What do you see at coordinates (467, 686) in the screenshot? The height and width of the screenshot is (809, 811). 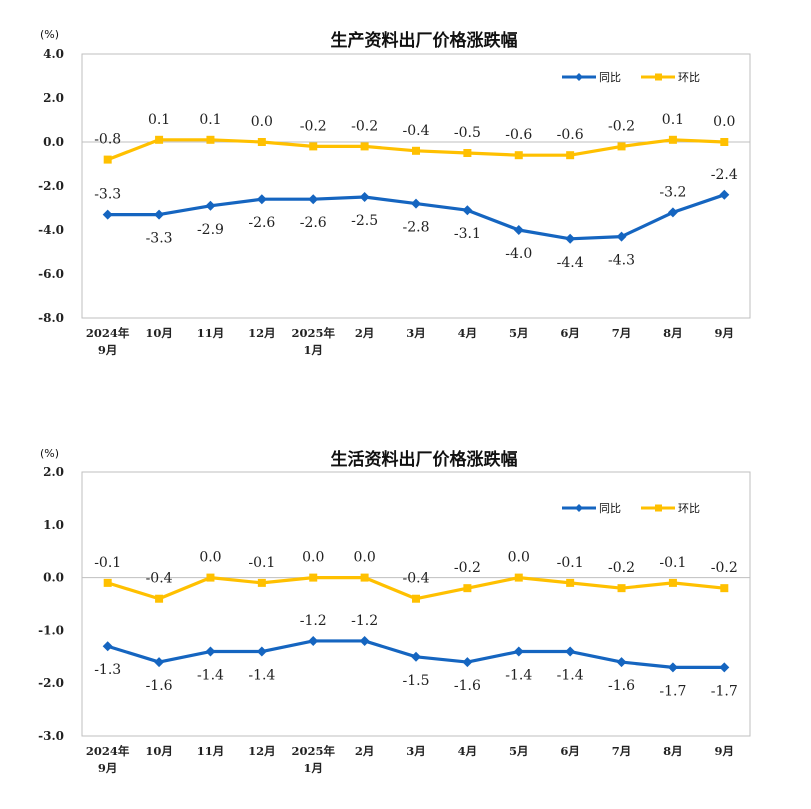 I see `data-label-yoy: -1.6` at bounding box center [467, 686].